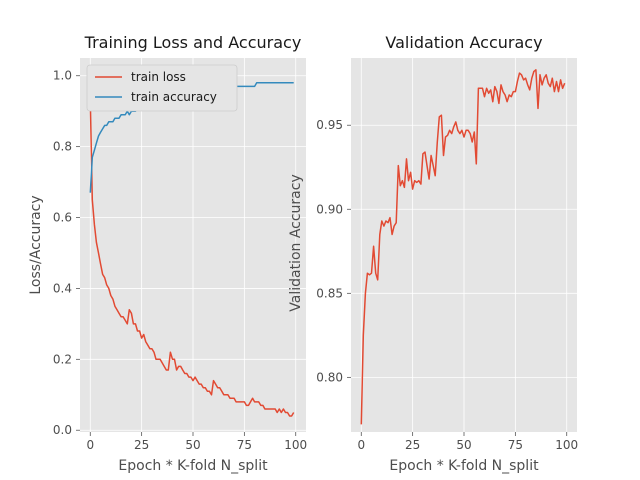 Image resolution: width=640 pixels, height=480 pixels. Describe the element at coordinates (329, 293) in the screenshot. I see `y-tick-label: 0.85` at that location.